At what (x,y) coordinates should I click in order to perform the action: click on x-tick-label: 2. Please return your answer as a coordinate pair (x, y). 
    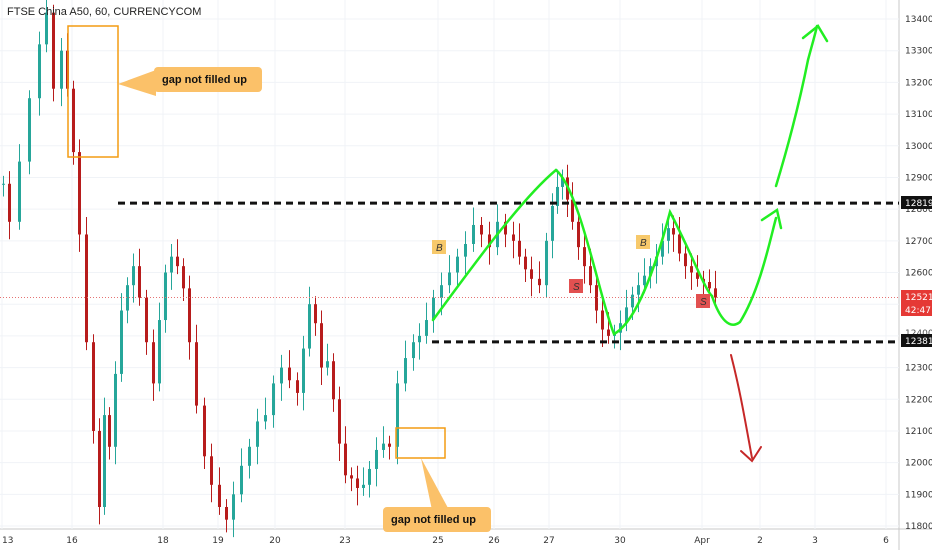
    Looking at the image, I should click on (760, 541).